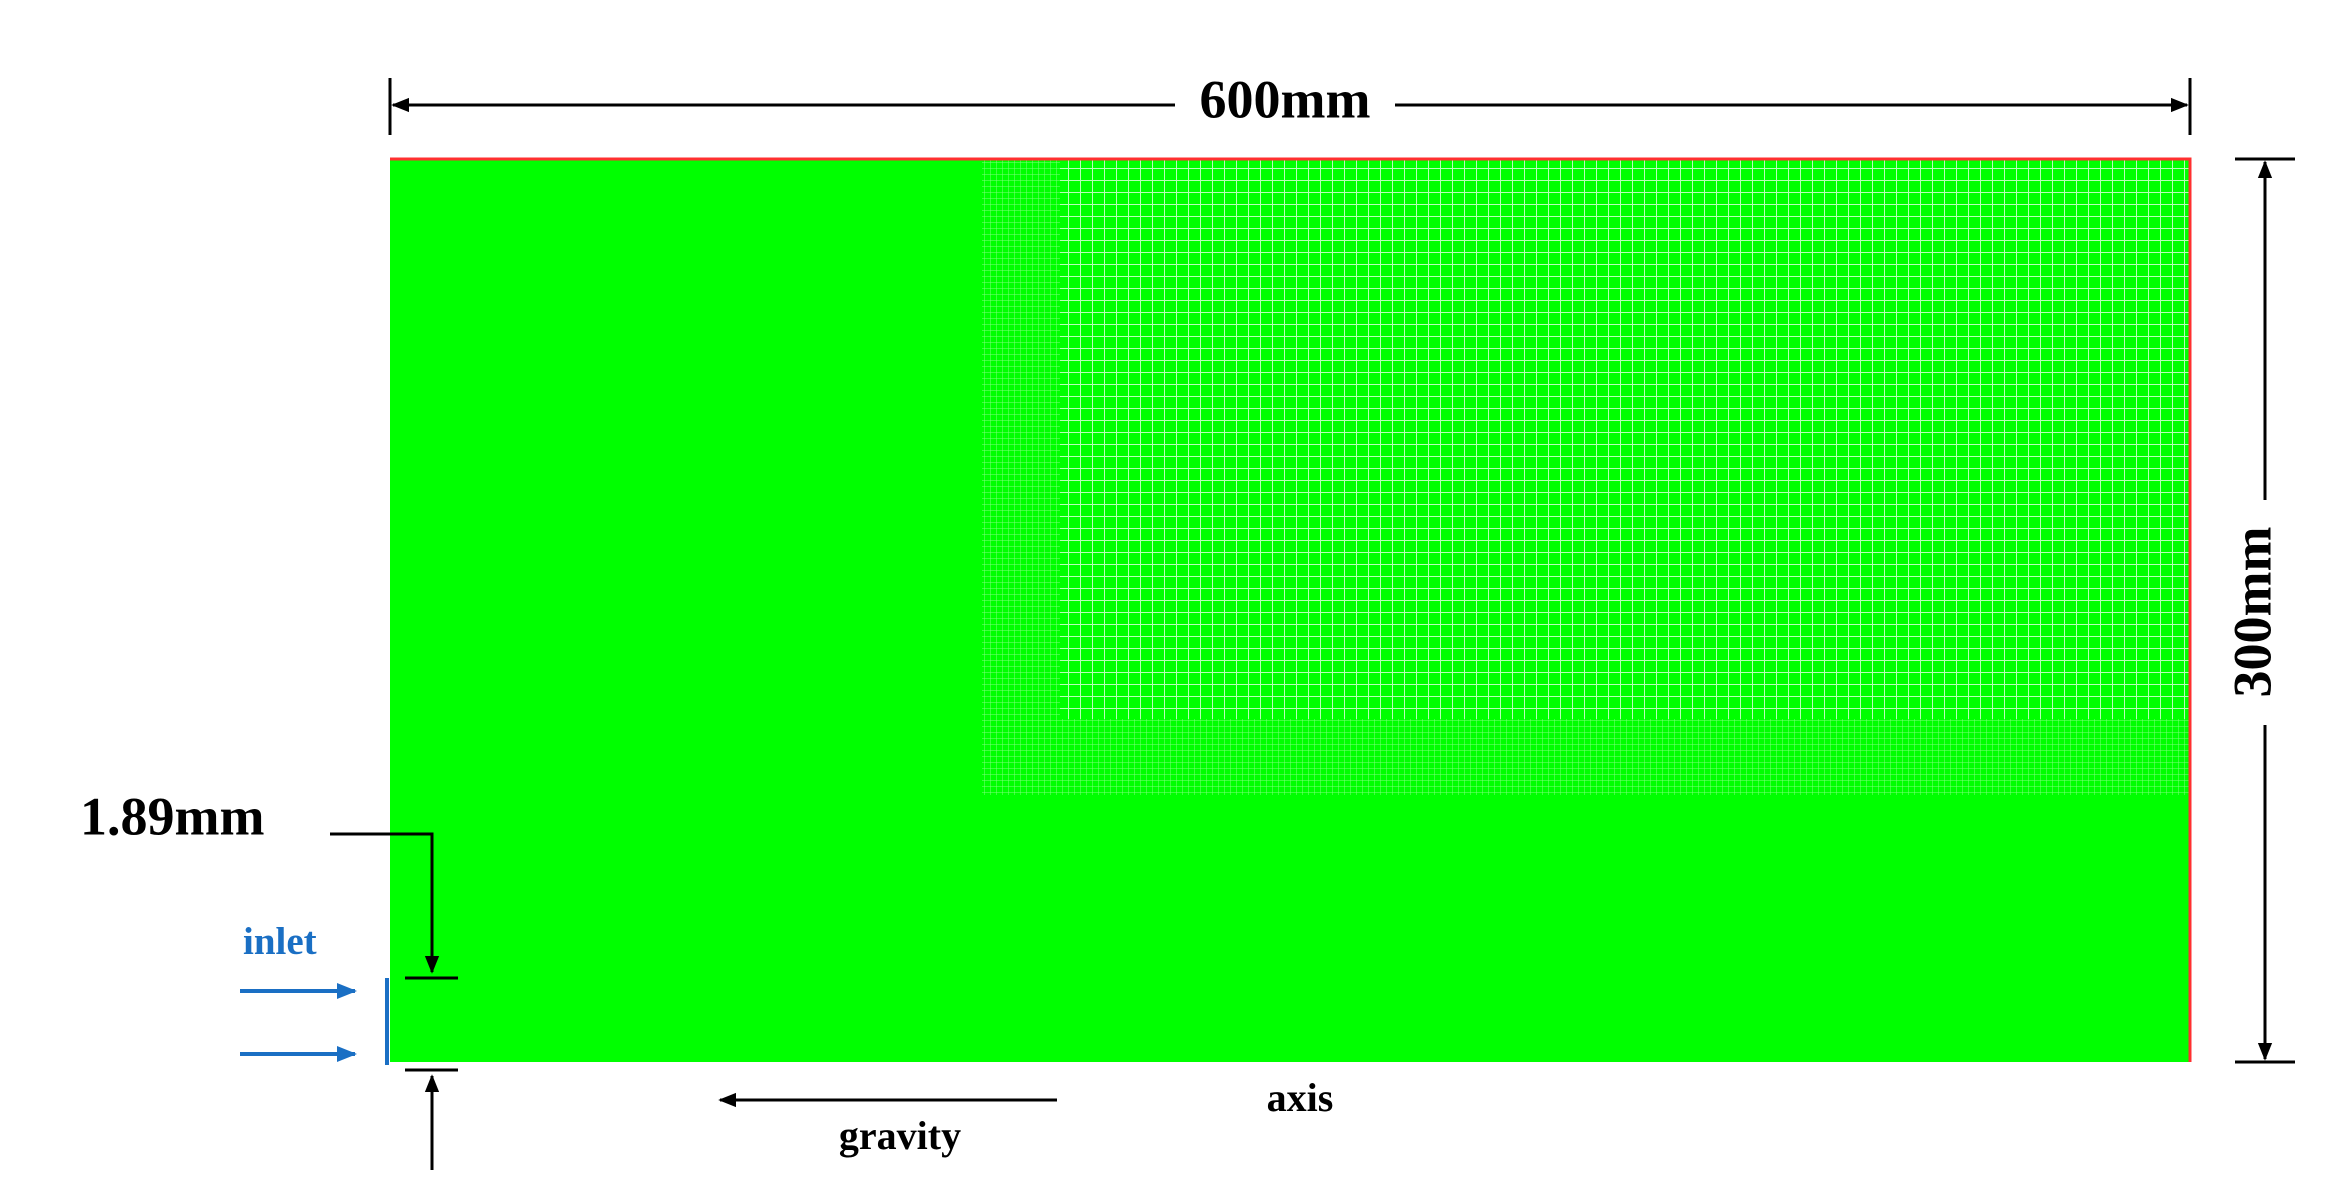 The image size is (2335, 1184). What do you see at coordinates (1300, 1097) in the screenshot?
I see `axis-label: axis` at bounding box center [1300, 1097].